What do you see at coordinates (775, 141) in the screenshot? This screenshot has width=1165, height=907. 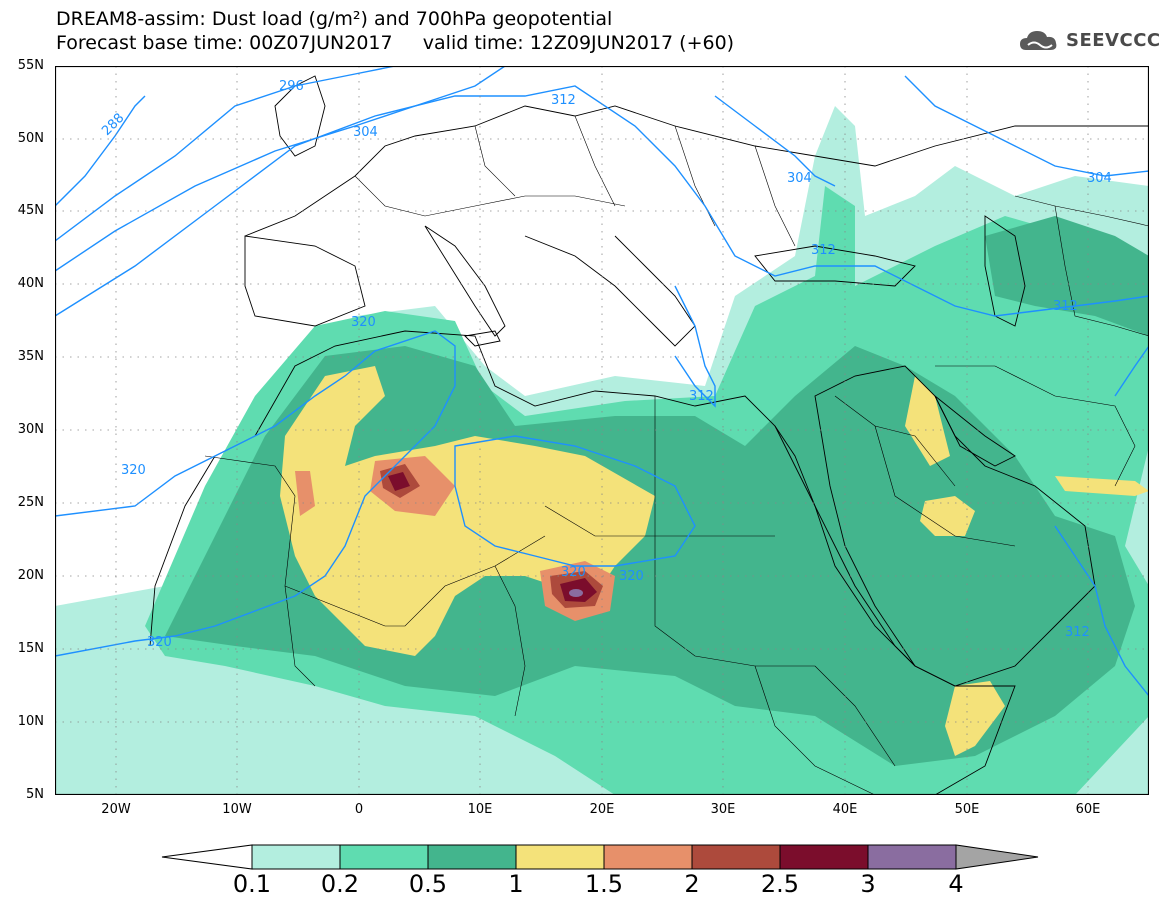 I see `contour-304-b` at bounding box center [775, 141].